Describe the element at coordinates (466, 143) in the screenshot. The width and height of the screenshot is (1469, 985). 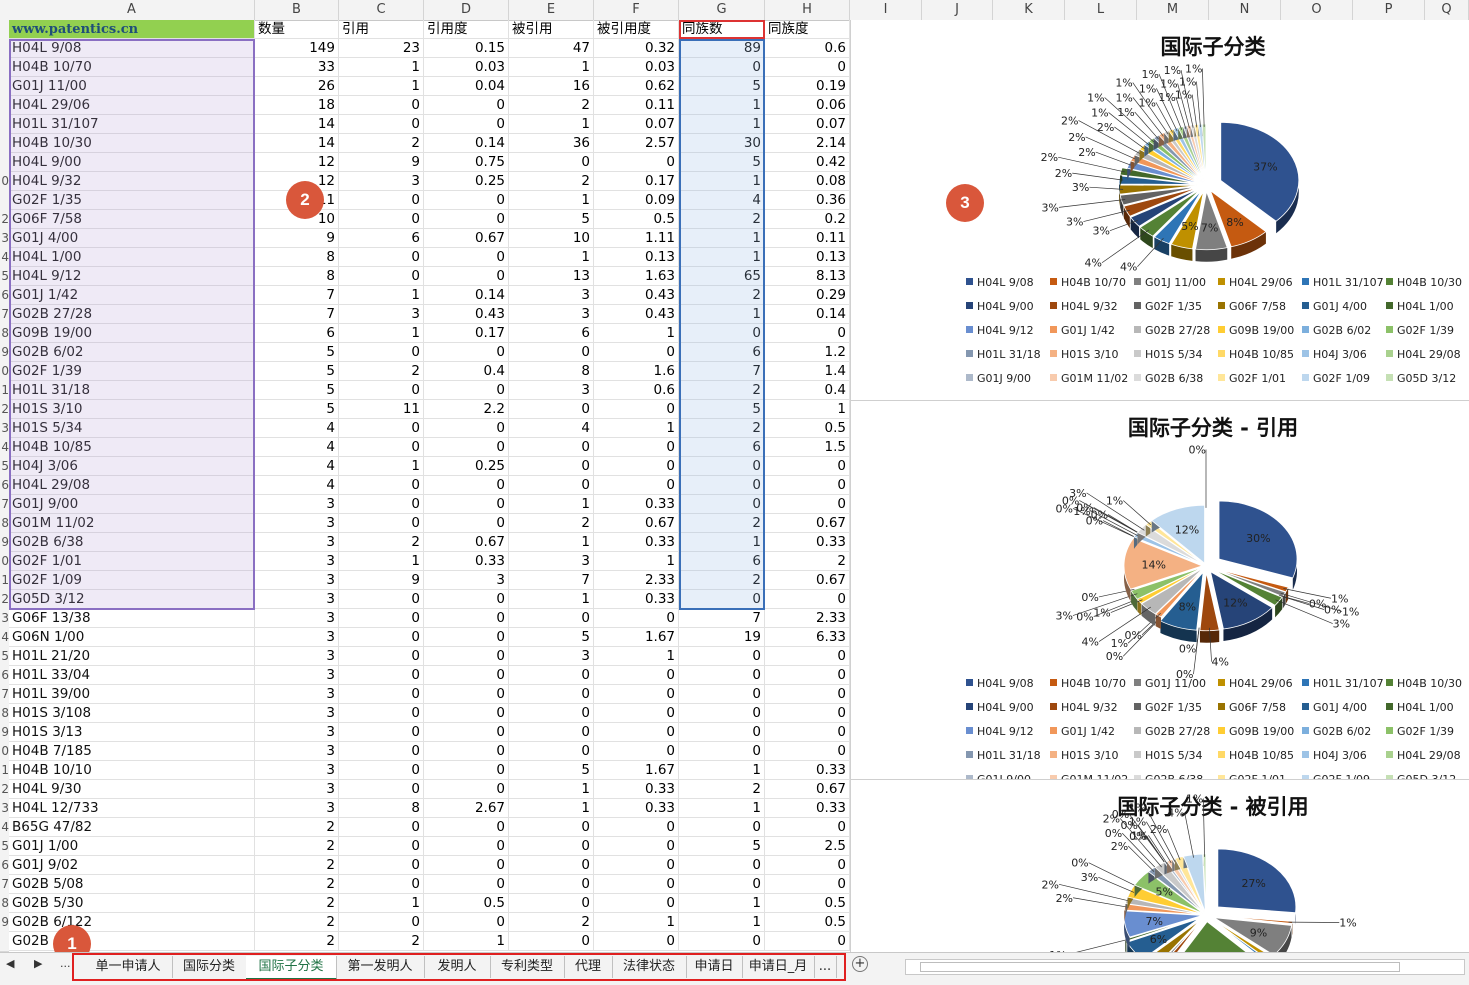
I see `table-cell: 0.14` at that location.